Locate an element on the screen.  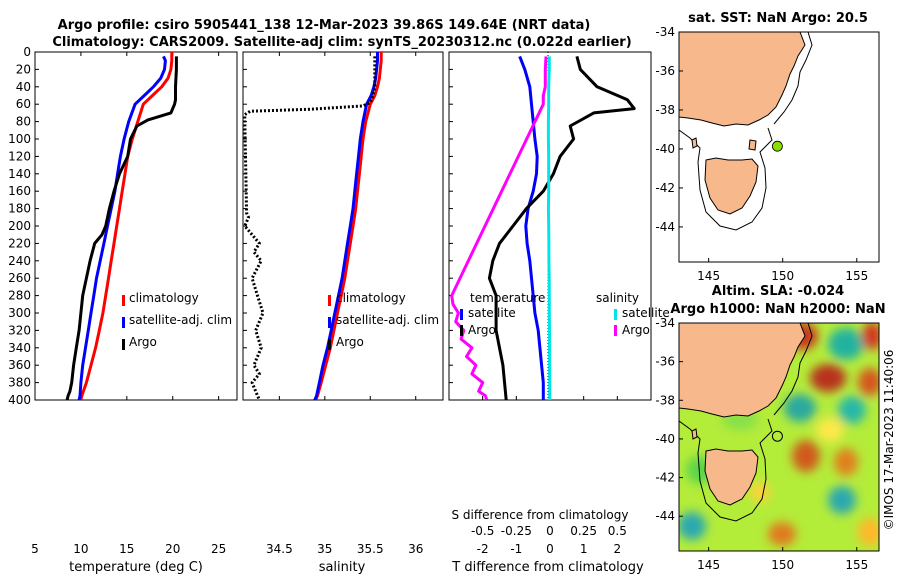
y-tick-label: 0 is located at coordinates (27, 52).